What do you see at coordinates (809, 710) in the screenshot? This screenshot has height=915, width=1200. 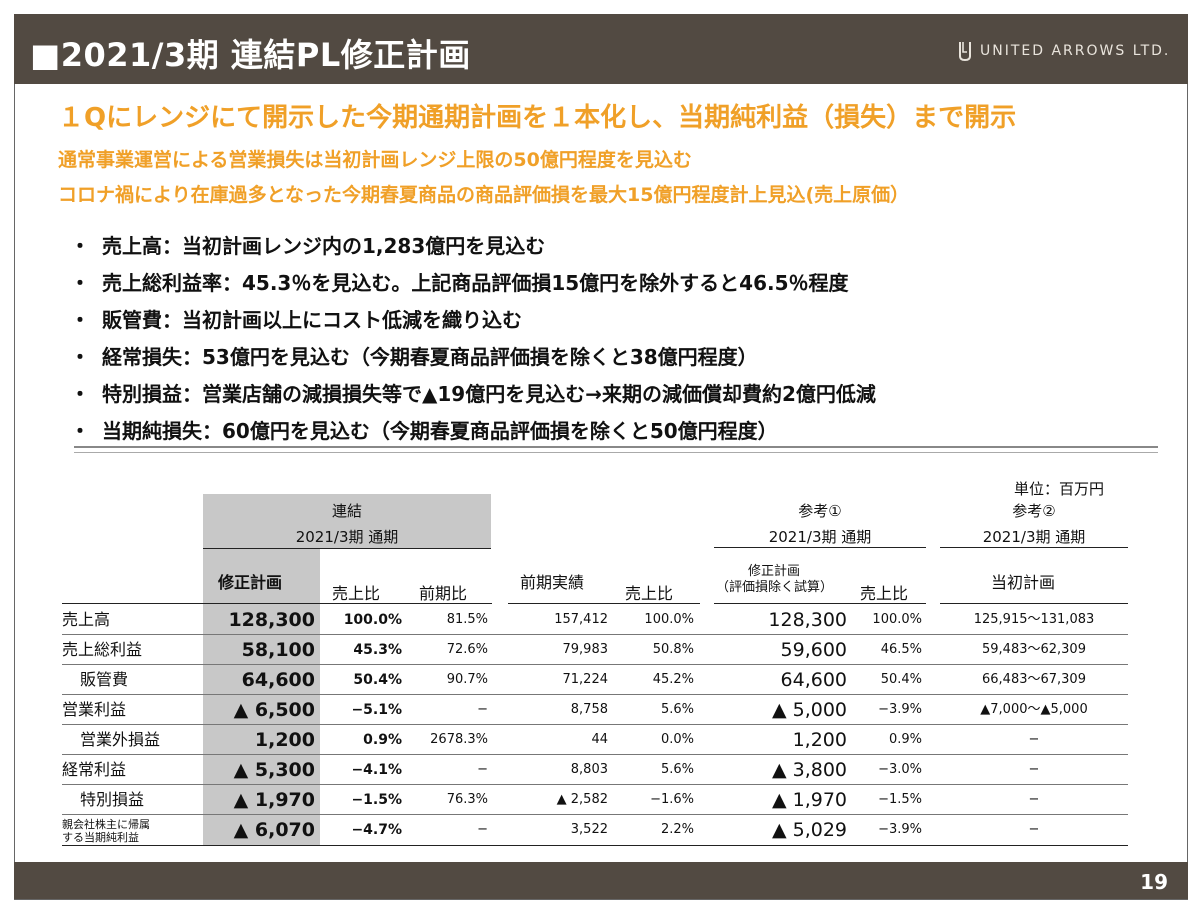 I see `cell-ref1: ▲ 5,000` at bounding box center [809, 710].